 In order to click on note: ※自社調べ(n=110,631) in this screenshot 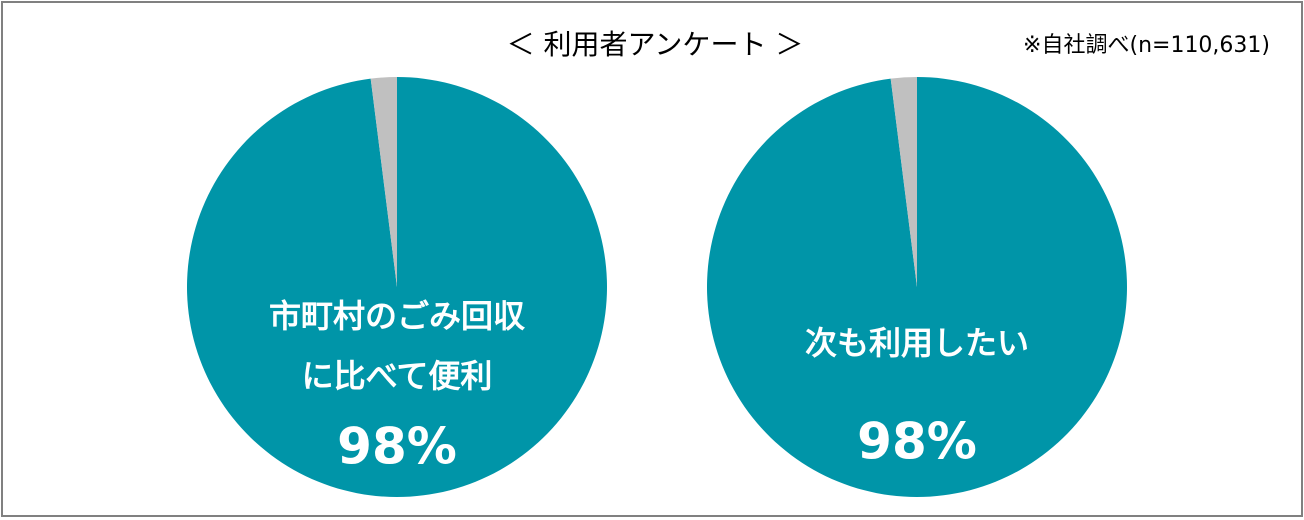, I will do `click(1146, 45)`.